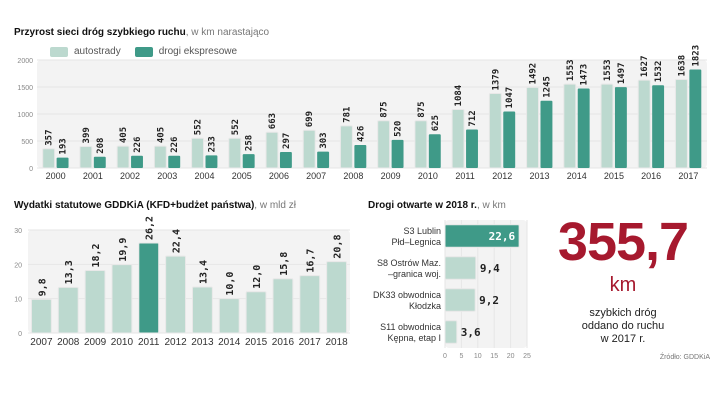  What do you see at coordinates (585, 75) in the screenshot?
I see `data-label: 1473` at bounding box center [585, 75].